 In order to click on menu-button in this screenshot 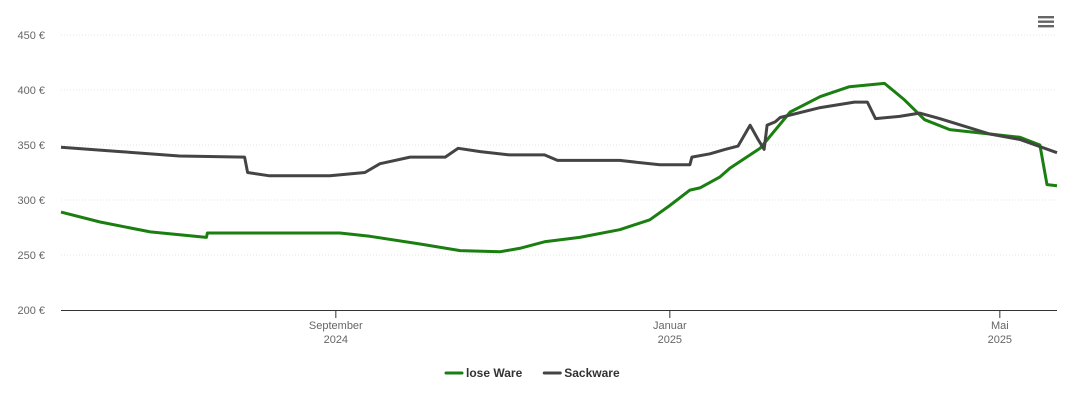, I will do `click(1046, 22)`.